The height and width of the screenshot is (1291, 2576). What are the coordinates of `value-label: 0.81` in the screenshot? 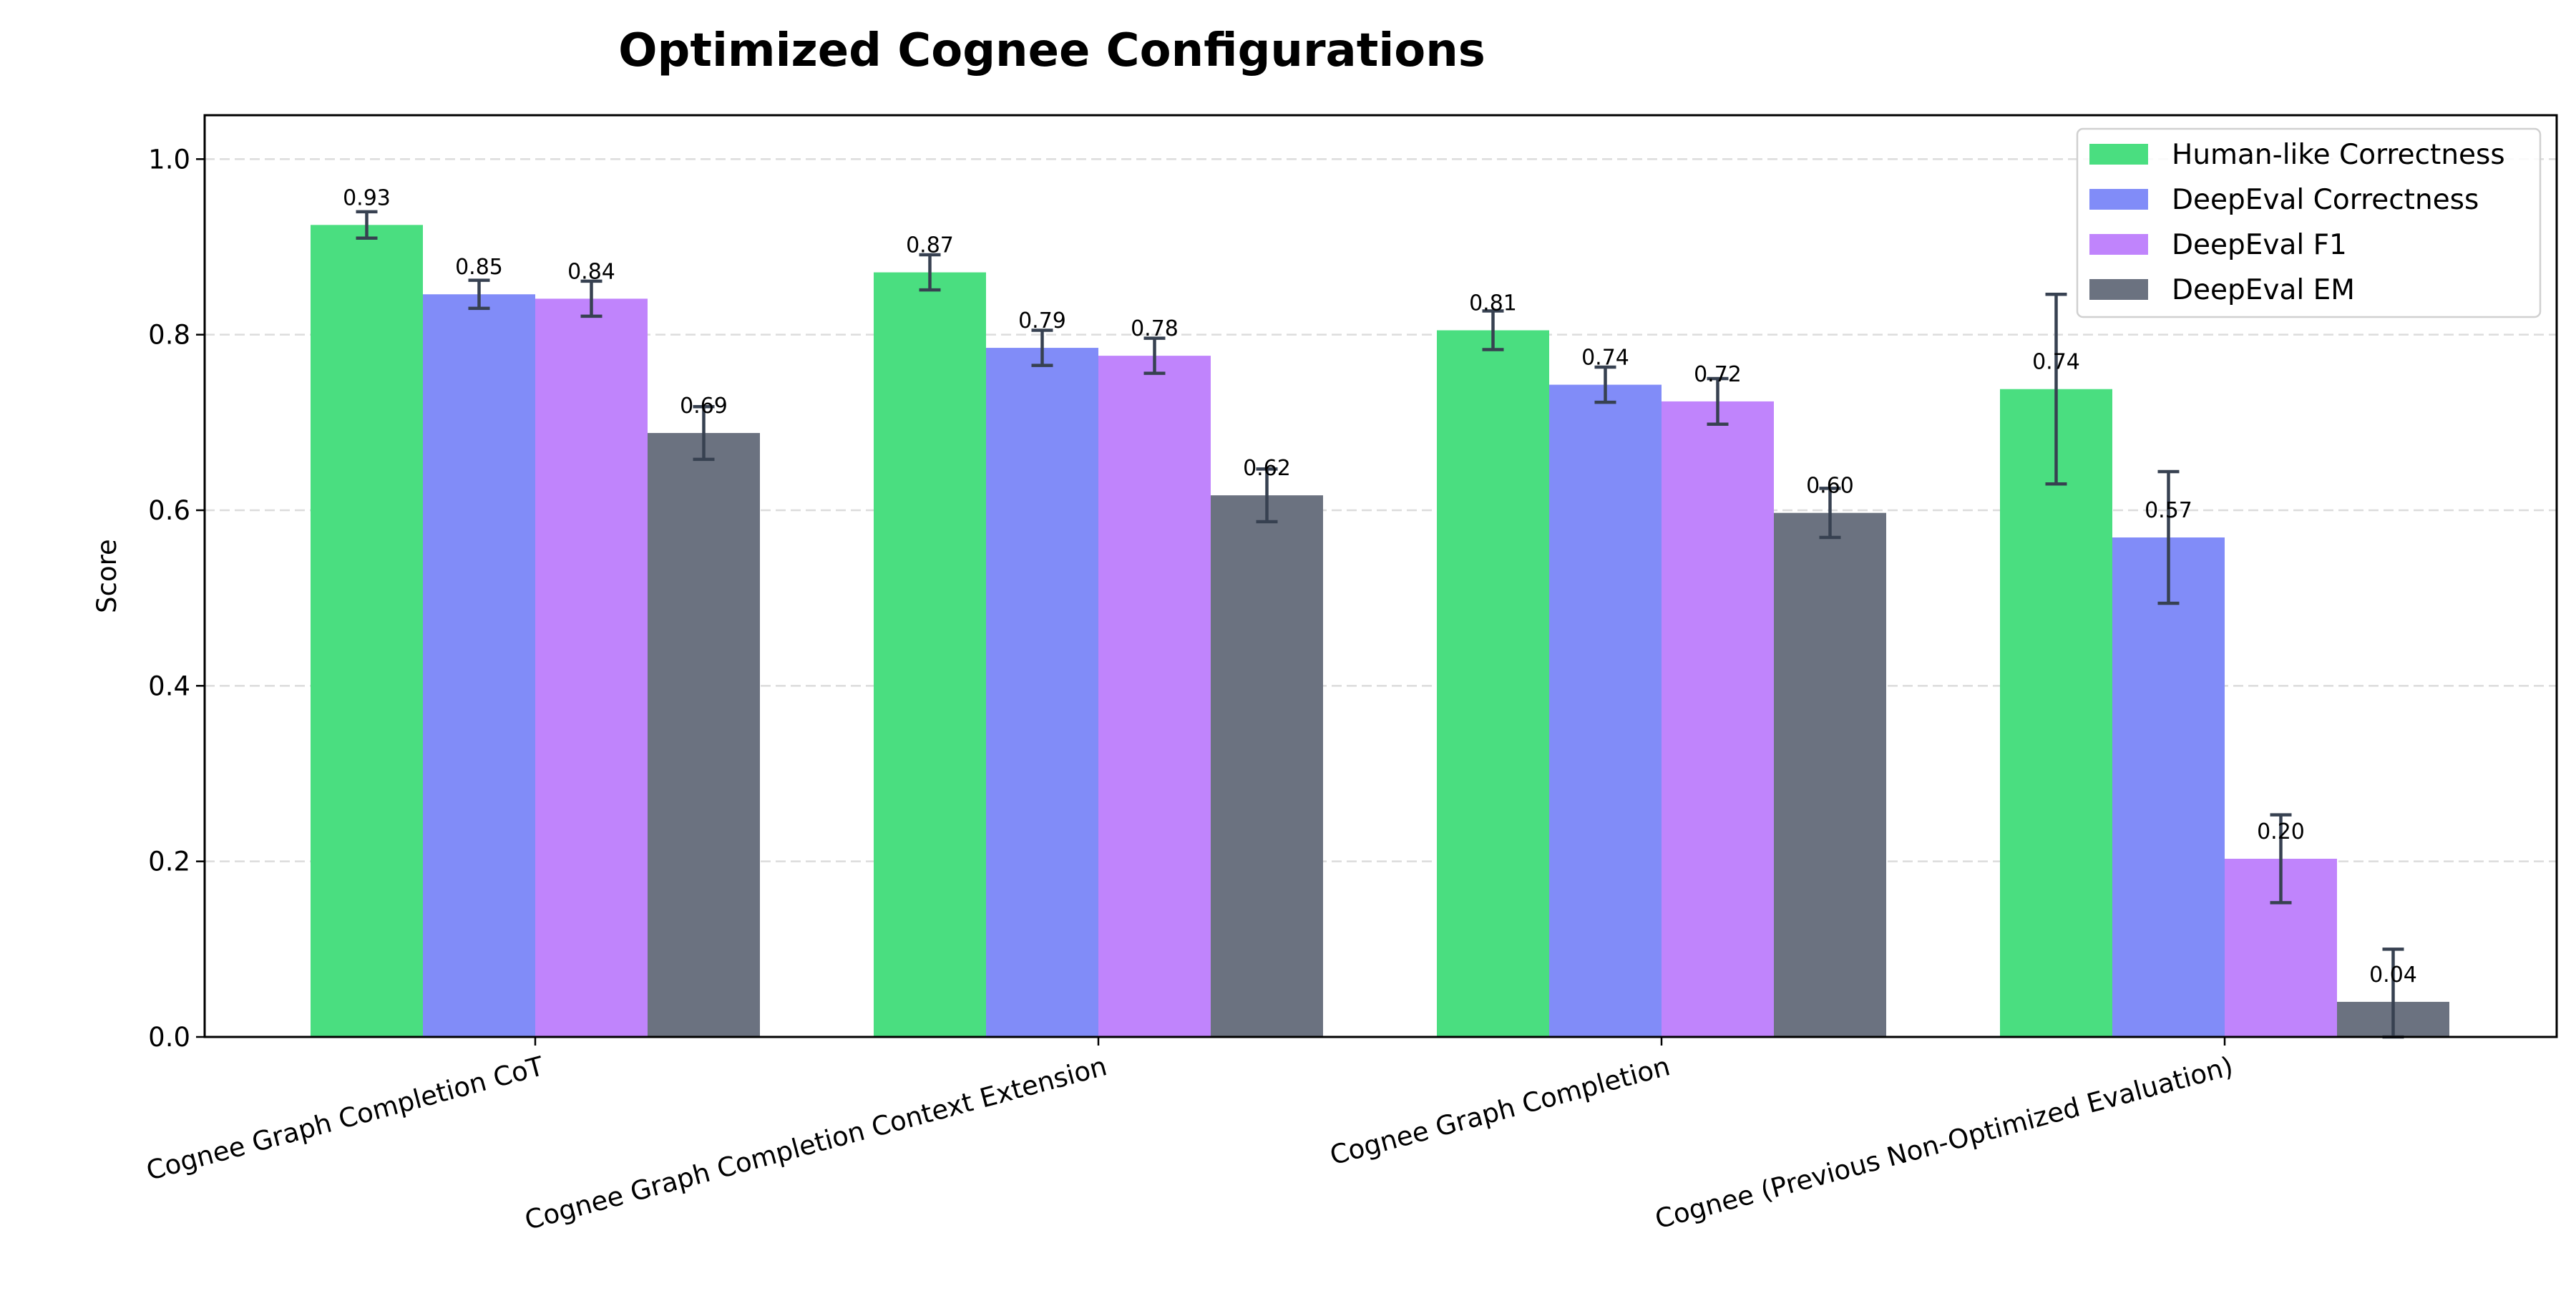 It's located at (1493, 303).